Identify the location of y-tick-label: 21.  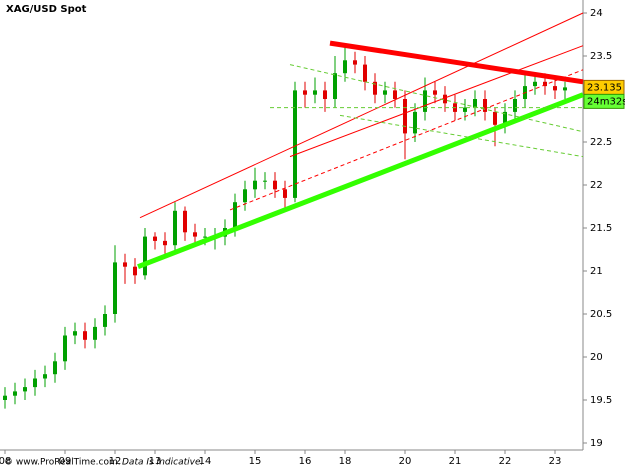
(596, 271).